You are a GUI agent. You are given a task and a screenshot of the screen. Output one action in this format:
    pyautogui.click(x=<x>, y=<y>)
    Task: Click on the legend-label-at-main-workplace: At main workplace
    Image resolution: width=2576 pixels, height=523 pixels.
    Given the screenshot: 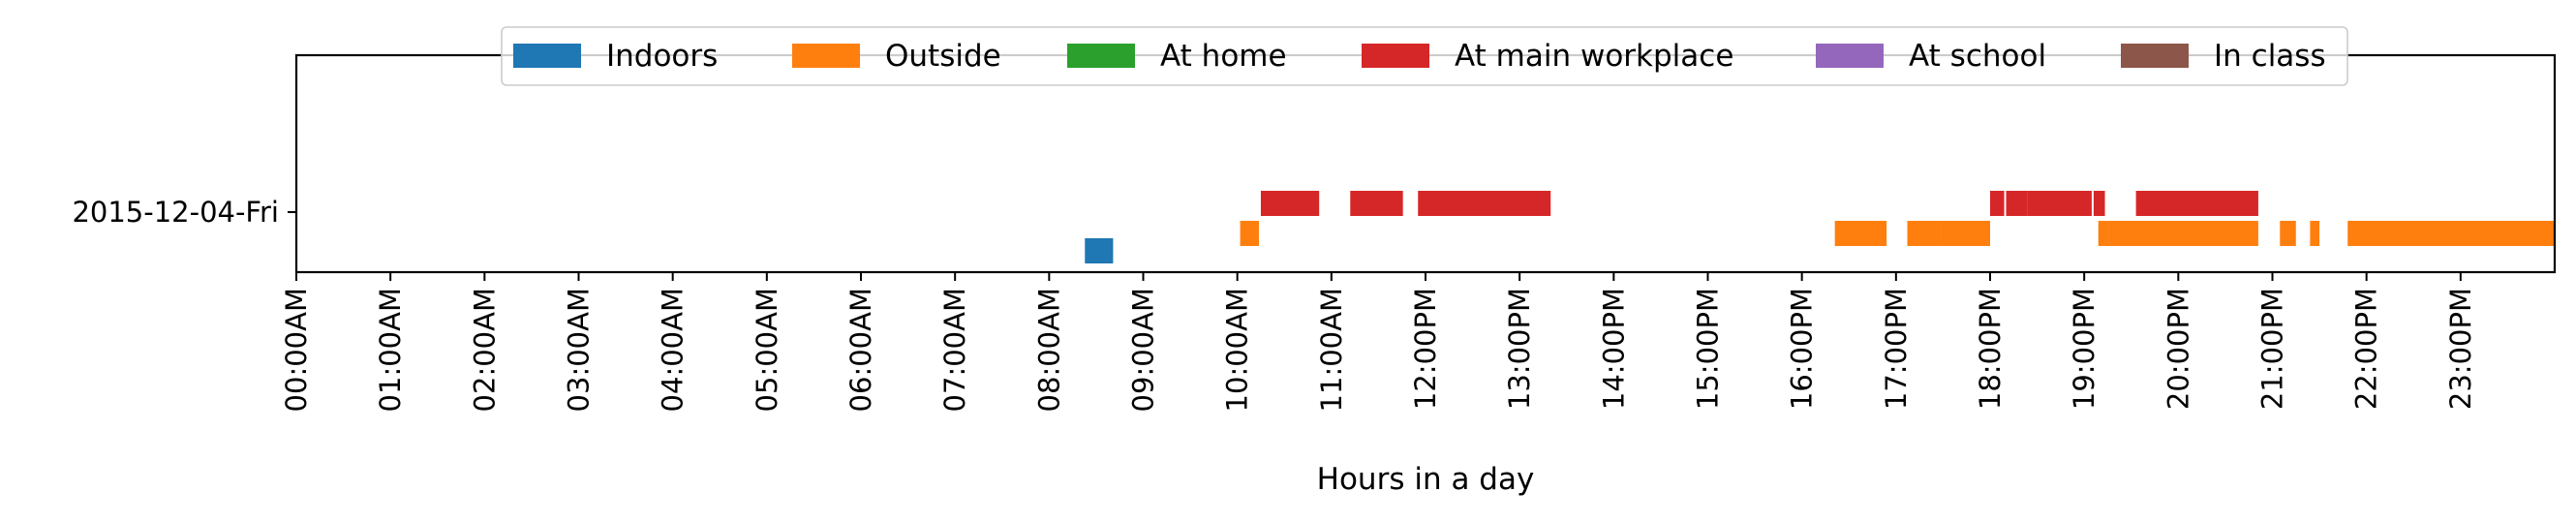 What is the action you would take?
    pyautogui.click(x=1594, y=56)
    